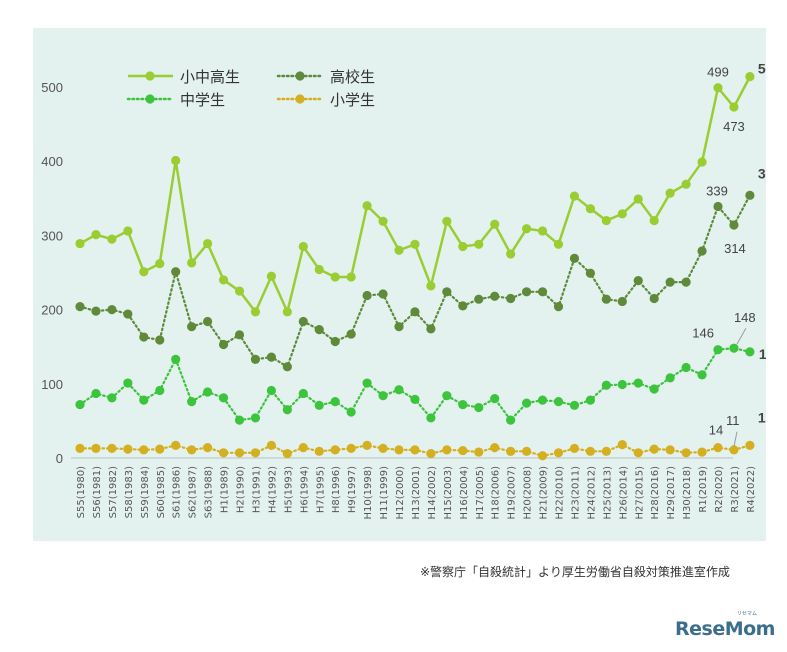  I want to click on x-tick-label: H2(1990), so click(241, 489).